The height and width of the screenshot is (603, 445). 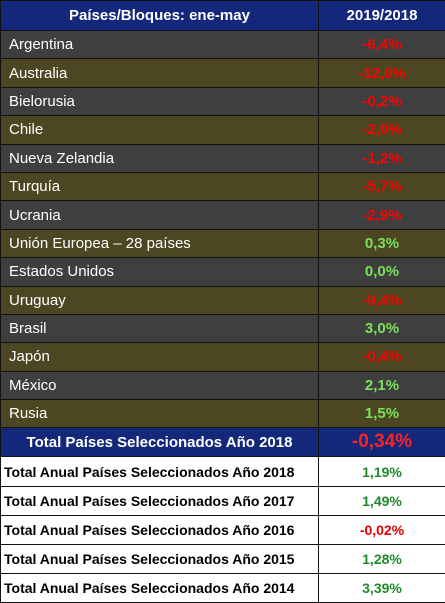 I want to click on country-row: Turquía-5,7%, so click(x=223, y=186).